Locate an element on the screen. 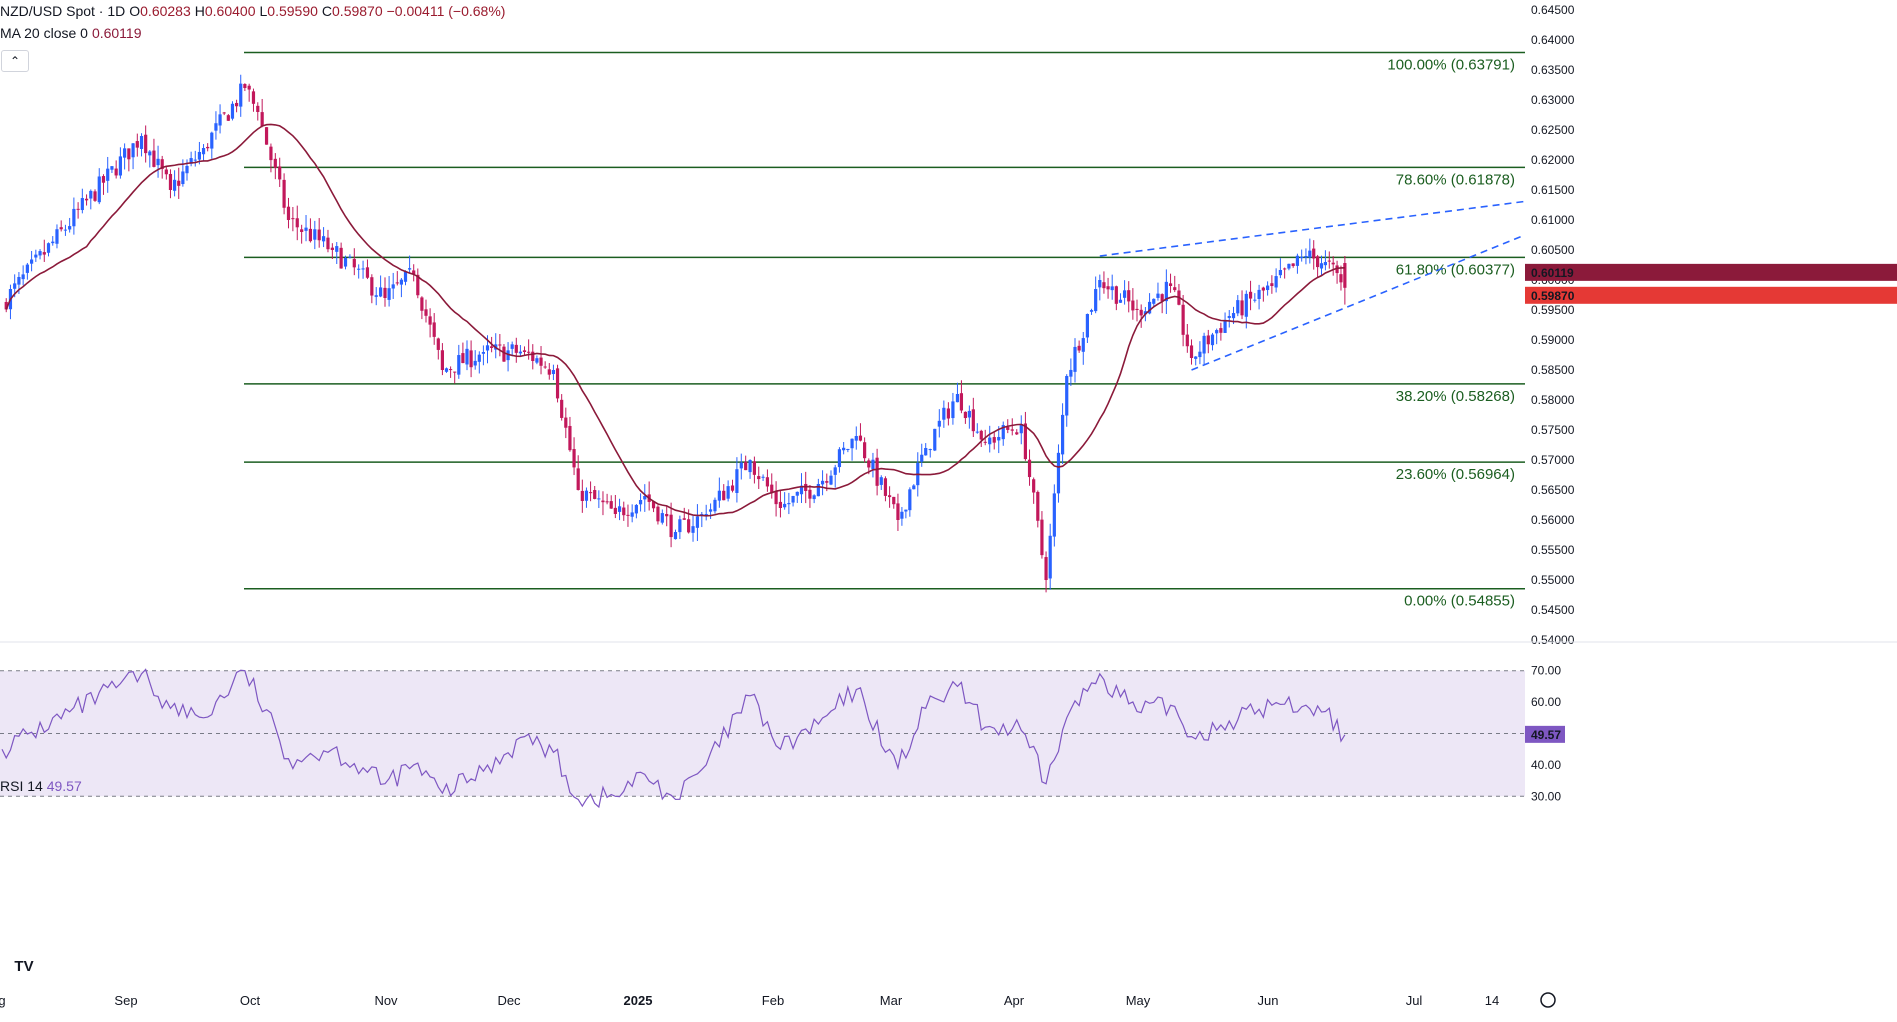 This screenshot has width=1897, height=1022. price-tick-label: 0.63000 is located at coordinates (1553, 100).